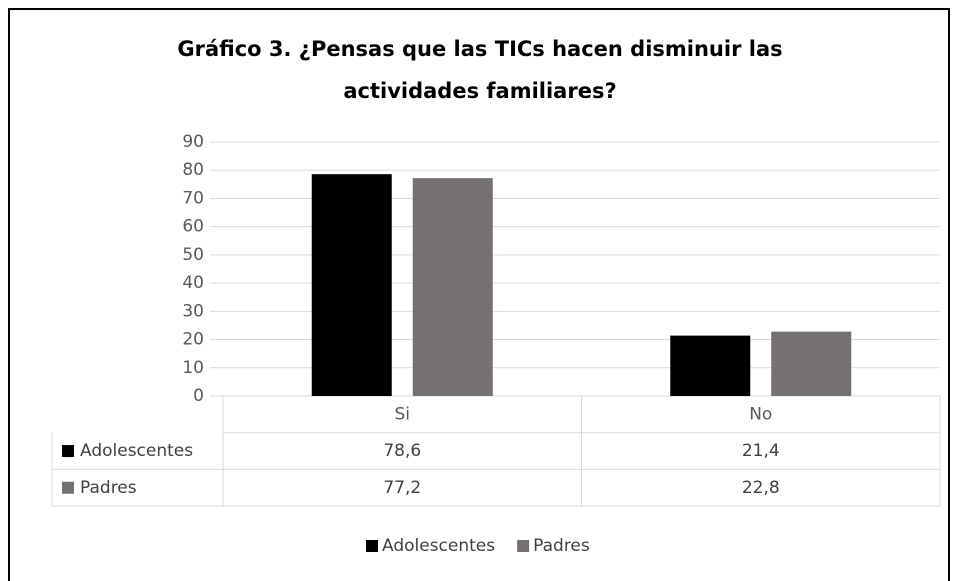 Image resolution: width=958 pixels, height=581 pixels. What do you see at coordinates (193, 368) in the screenshot?
I see `y-tick-label: 10` at bounding box center [193, 368].